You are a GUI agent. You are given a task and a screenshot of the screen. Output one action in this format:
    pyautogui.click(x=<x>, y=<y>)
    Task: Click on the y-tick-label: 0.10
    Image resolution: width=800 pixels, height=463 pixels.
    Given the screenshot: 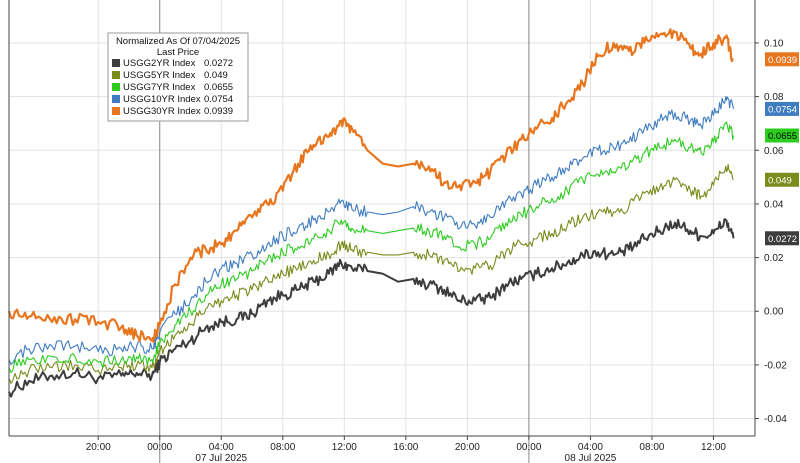 What is the action you would take?
    pyautogui.click(x=774, y=43)
    